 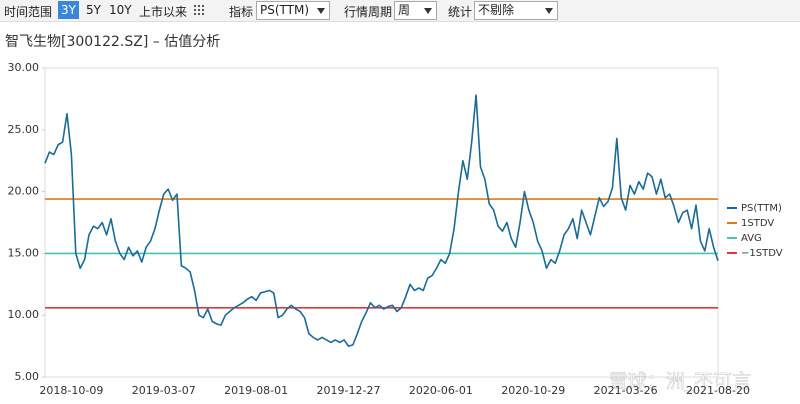 I want to click on x-tick-label: 2019-03-07, so click(x=164, y=390).